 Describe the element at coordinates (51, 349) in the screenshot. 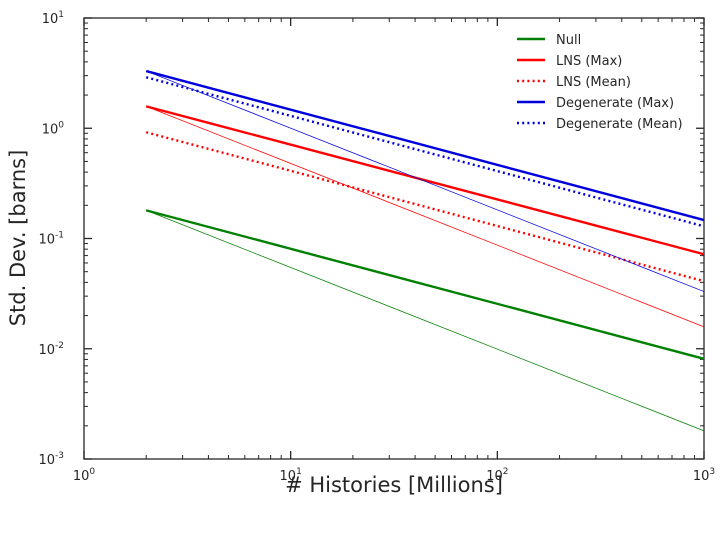

I see `y-tick-label: 10⁻²` at that location.